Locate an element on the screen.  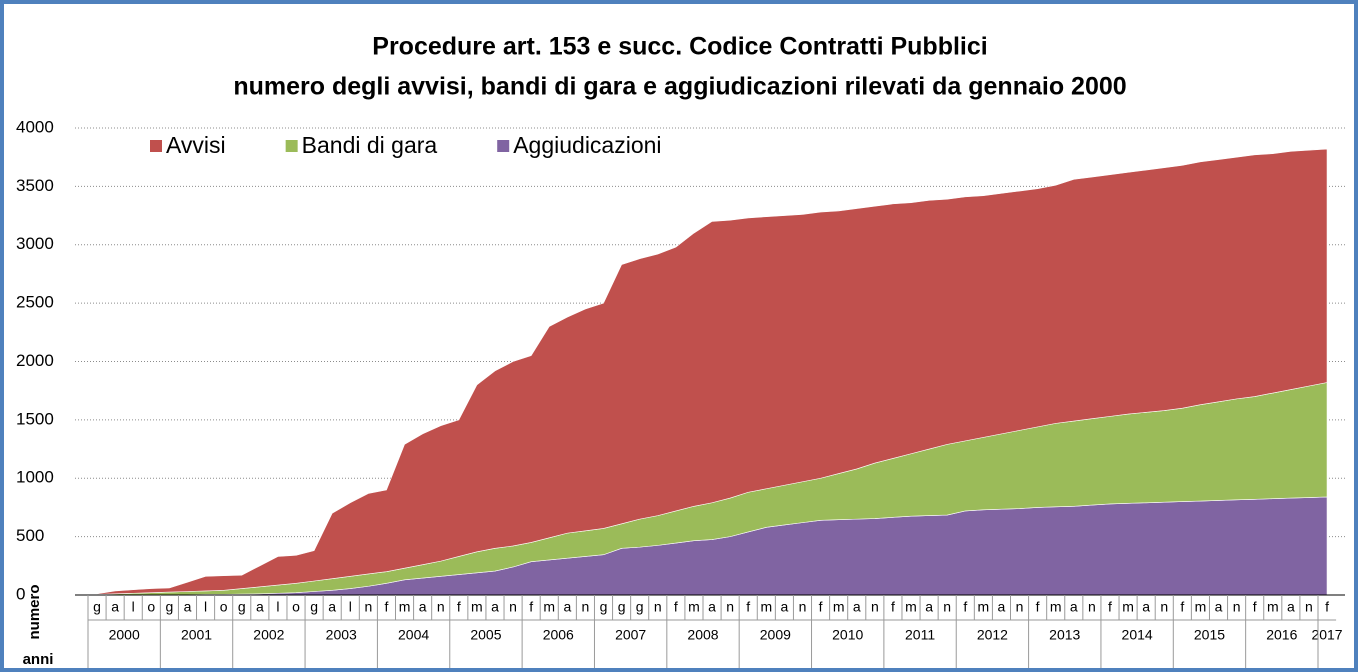
legend-label: Aggiudicazioni is located at coordinates (587, 145).